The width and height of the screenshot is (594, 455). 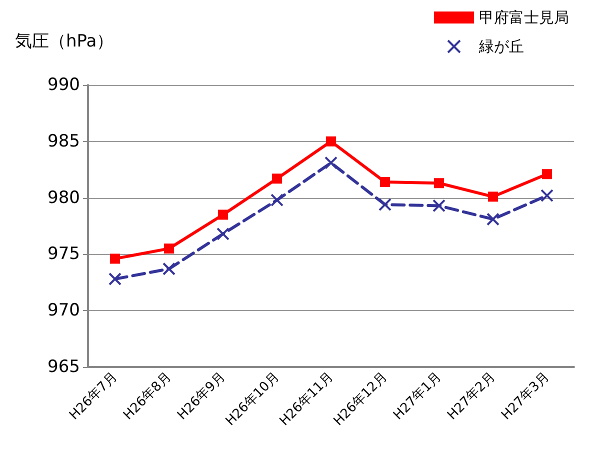 I want to click on y-tick-label: 975, so click(x=64, y=254).